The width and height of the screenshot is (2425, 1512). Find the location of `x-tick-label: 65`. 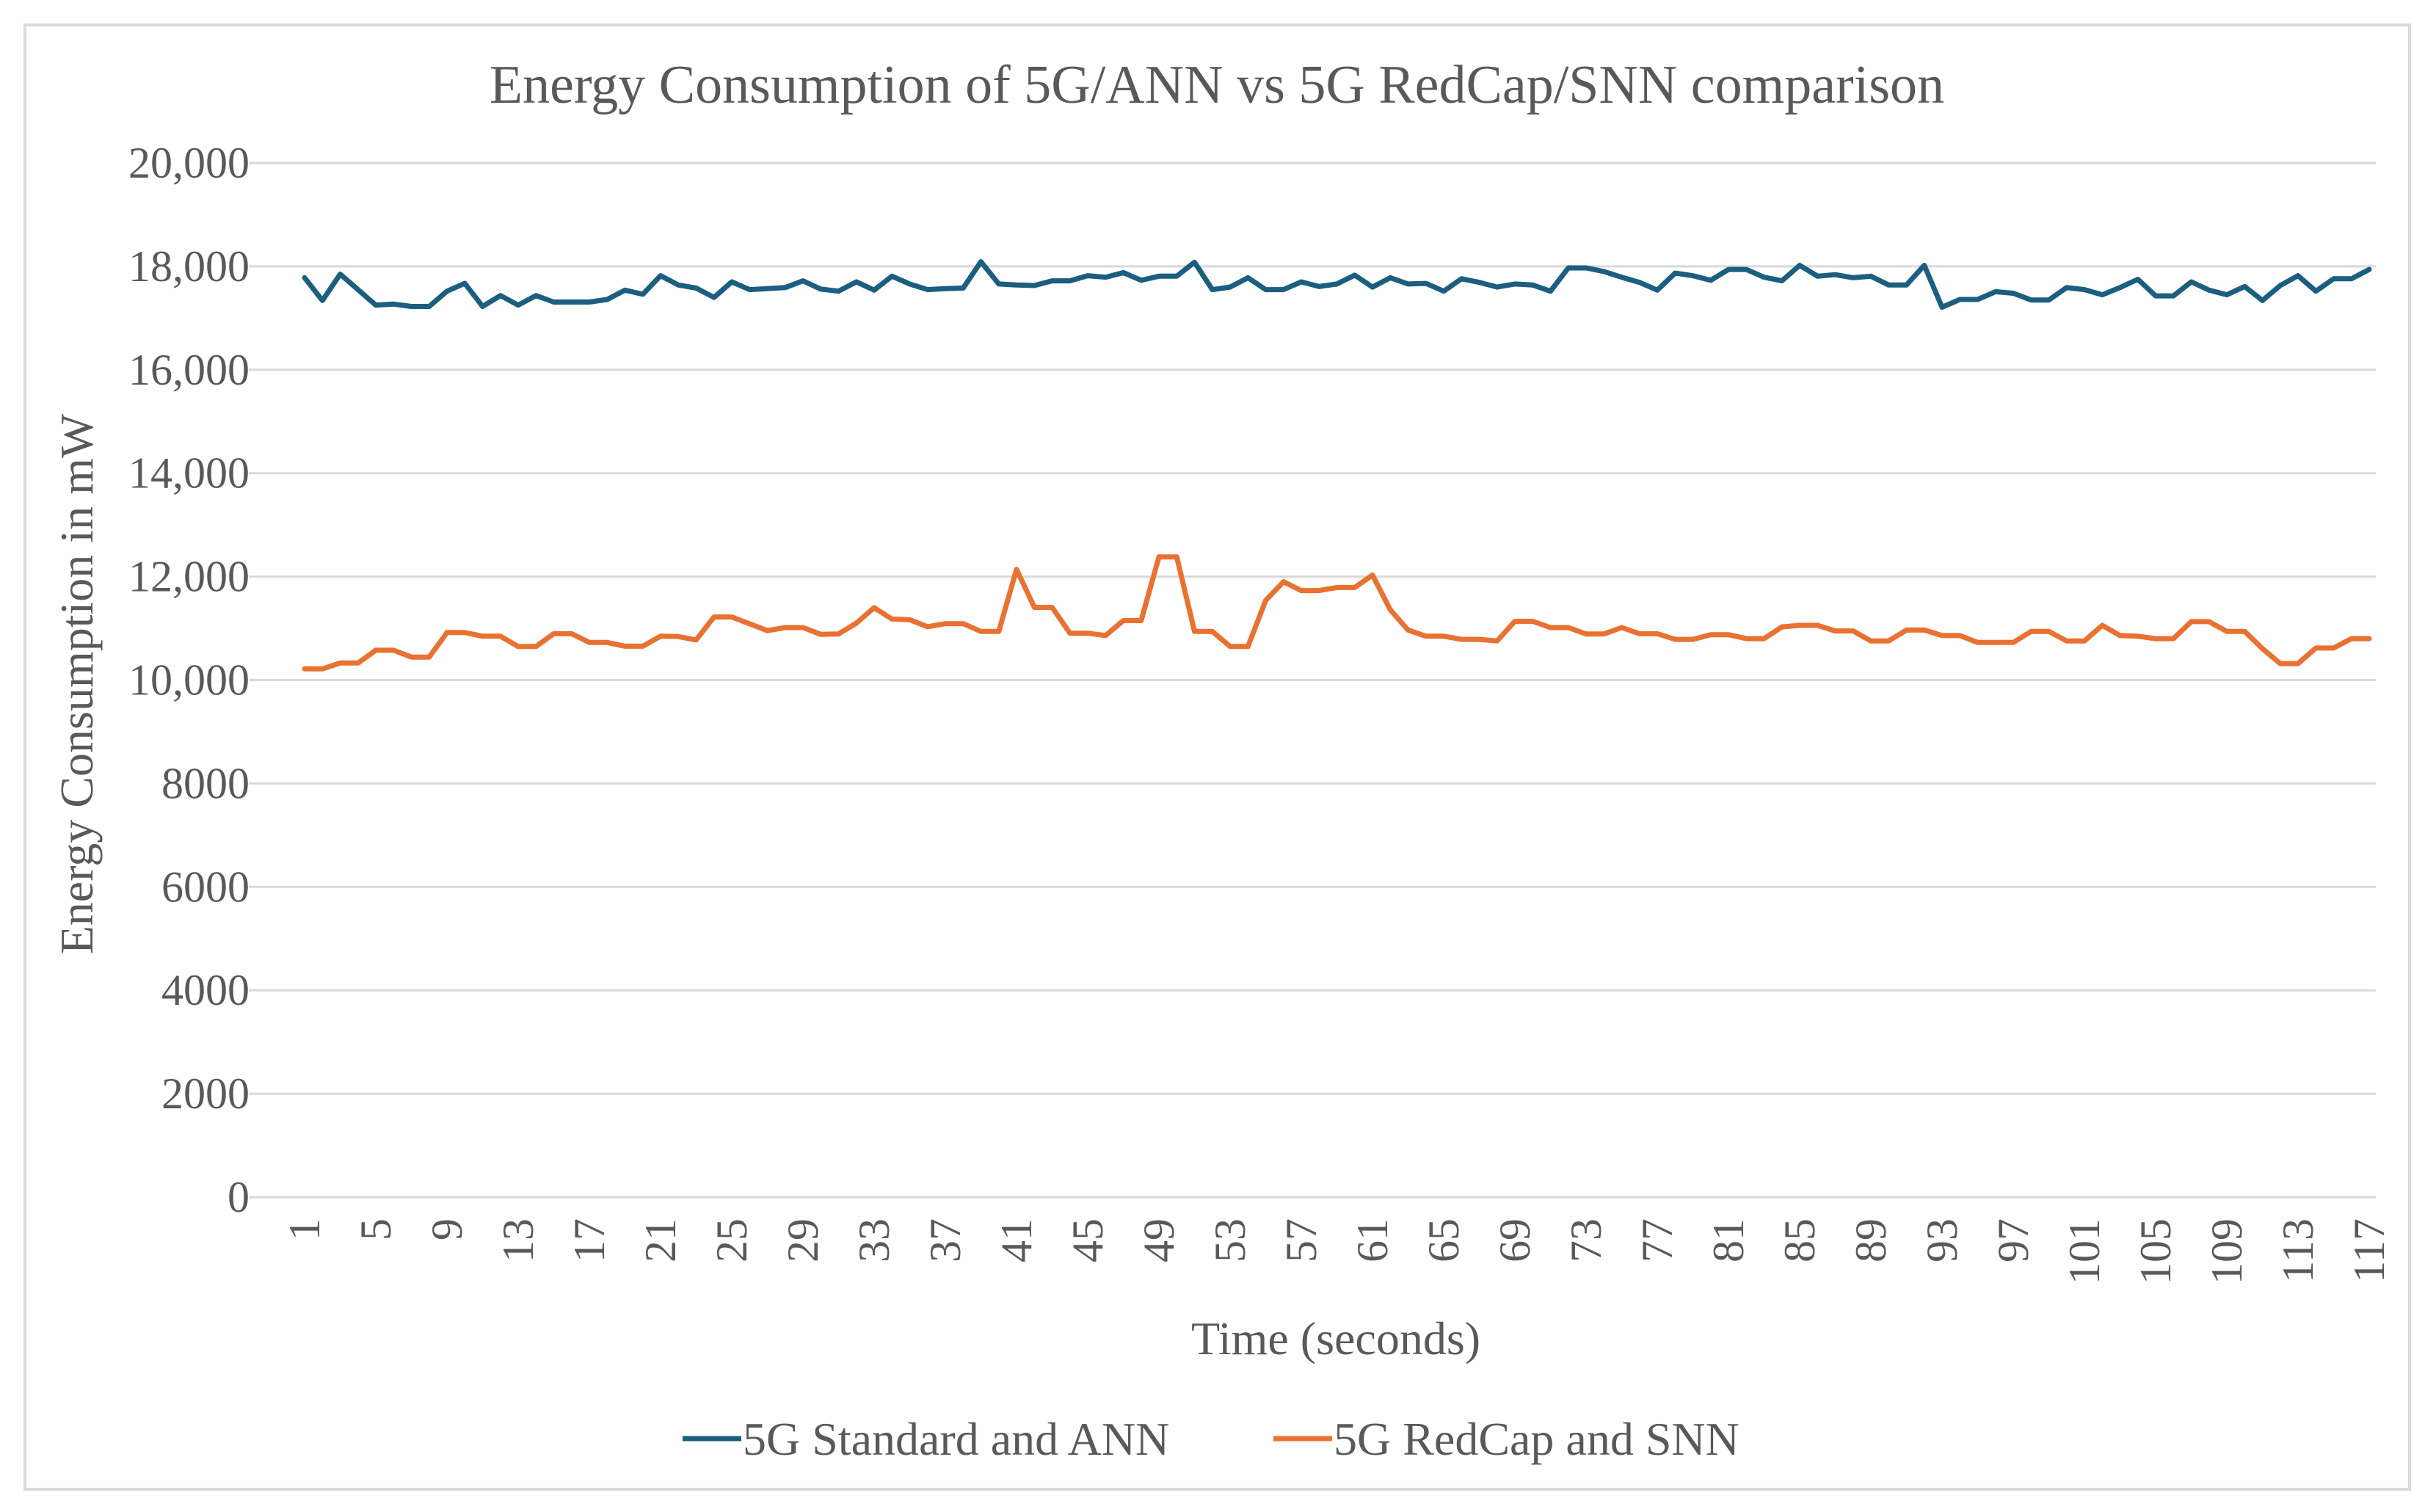

x-tick-label: 65 is located at coordinates (1443, 1240).